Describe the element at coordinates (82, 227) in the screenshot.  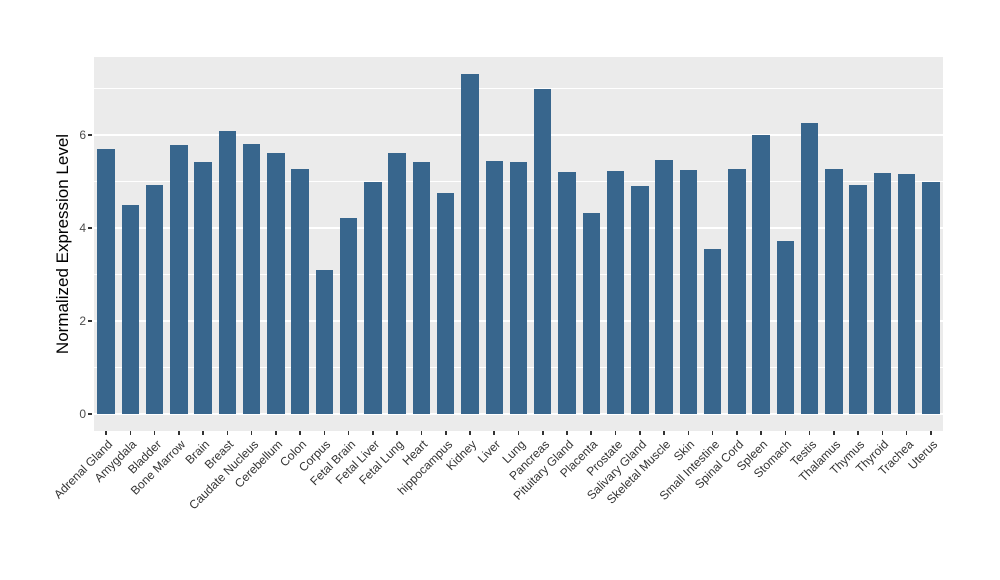
I see `y-tick-label: 4` at that location.